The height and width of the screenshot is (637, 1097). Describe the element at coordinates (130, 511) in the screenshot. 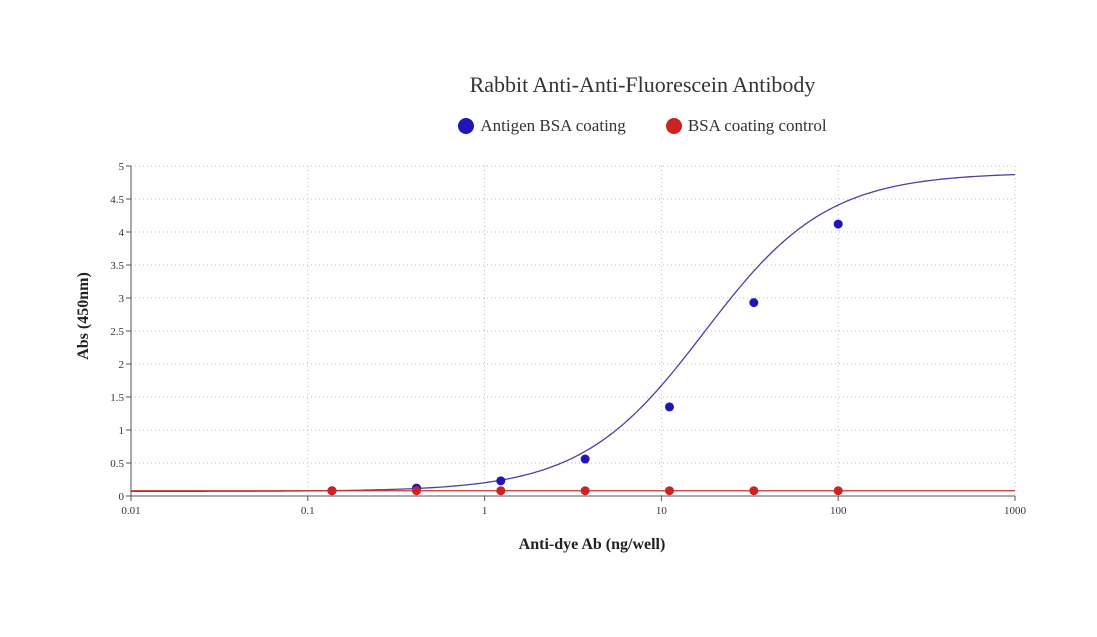

I see `x-tick-label: 0.01` at that location.